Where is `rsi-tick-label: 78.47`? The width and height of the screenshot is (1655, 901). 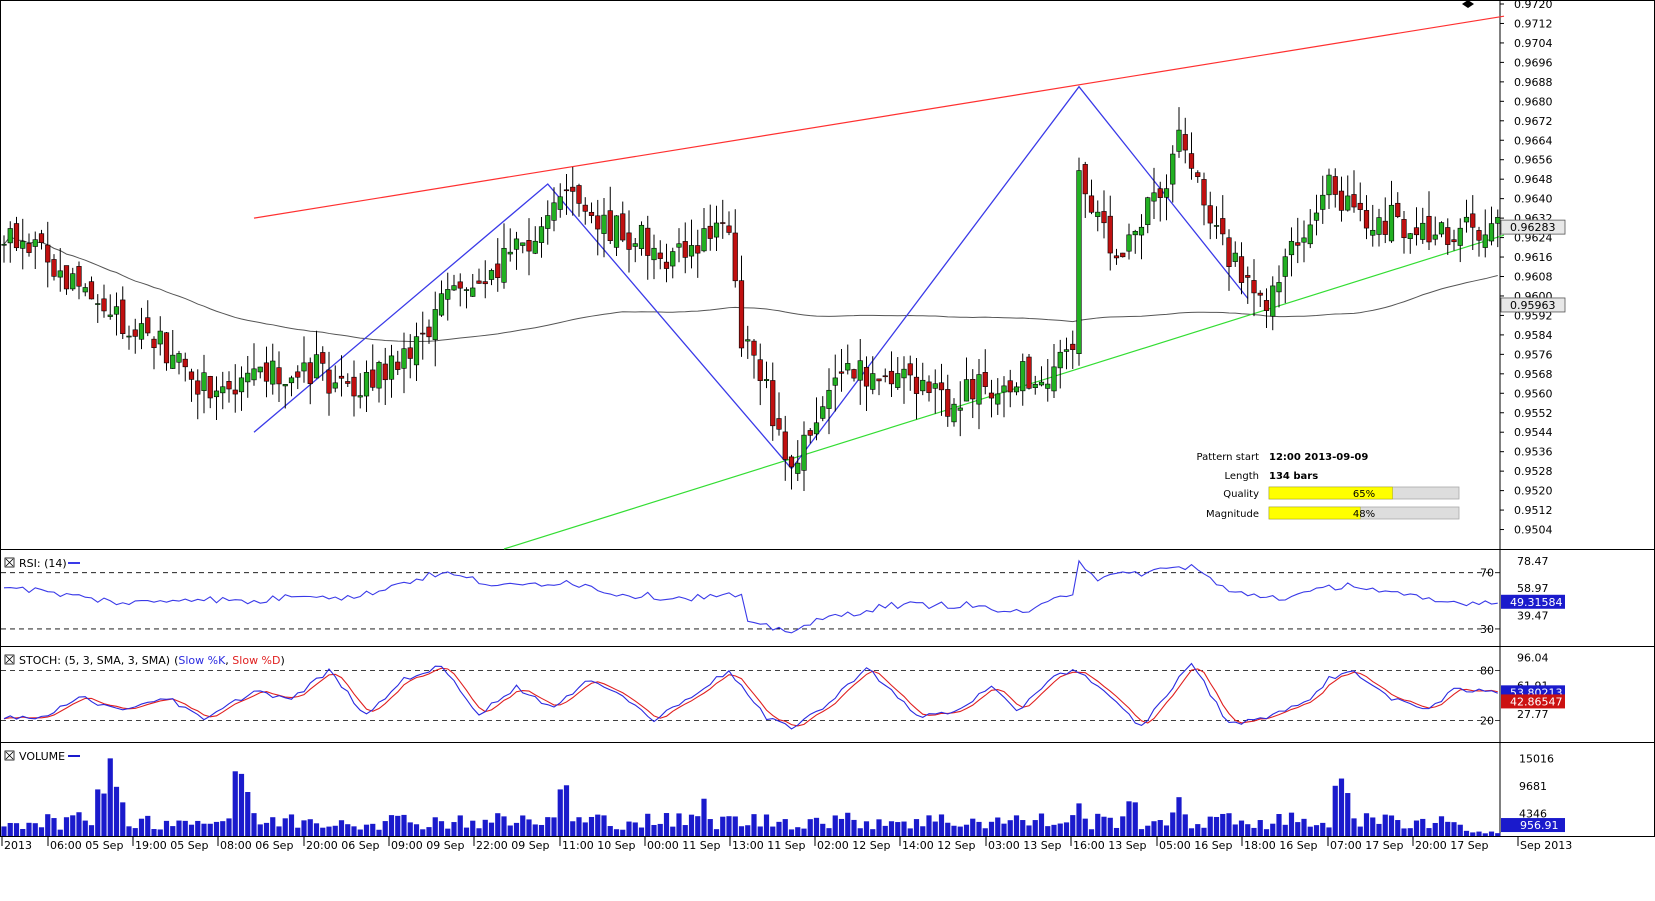
rsi-tick-label: 78.47 is located at coordinates (1533, 561).